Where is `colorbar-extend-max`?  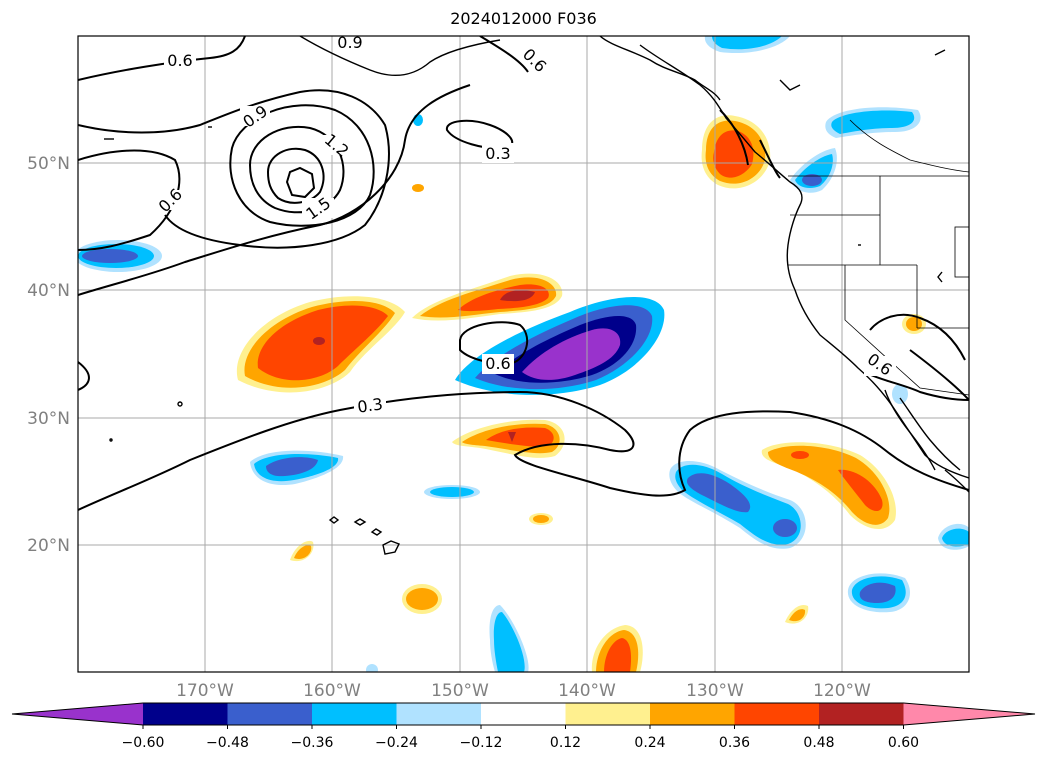
colorbar-extend-max is located at coordinates (969, 714).